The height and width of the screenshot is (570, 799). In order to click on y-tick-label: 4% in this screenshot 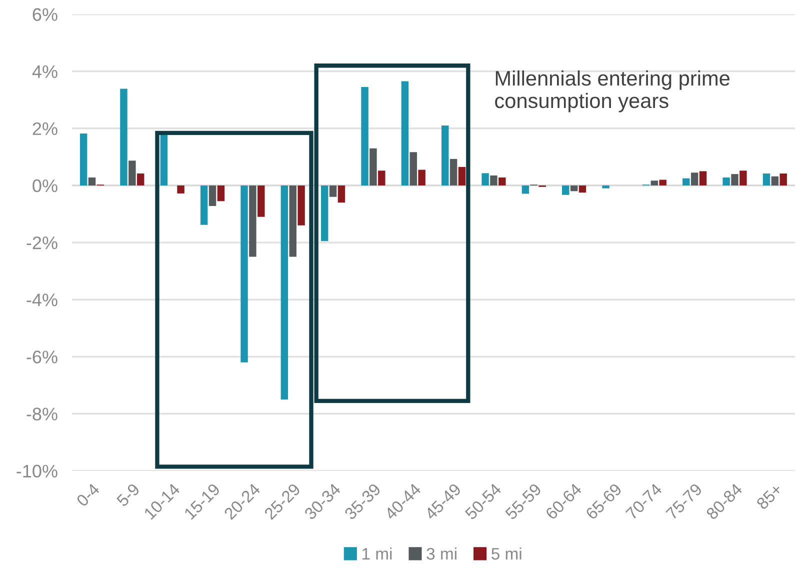, I will do `click(45, 71)`.